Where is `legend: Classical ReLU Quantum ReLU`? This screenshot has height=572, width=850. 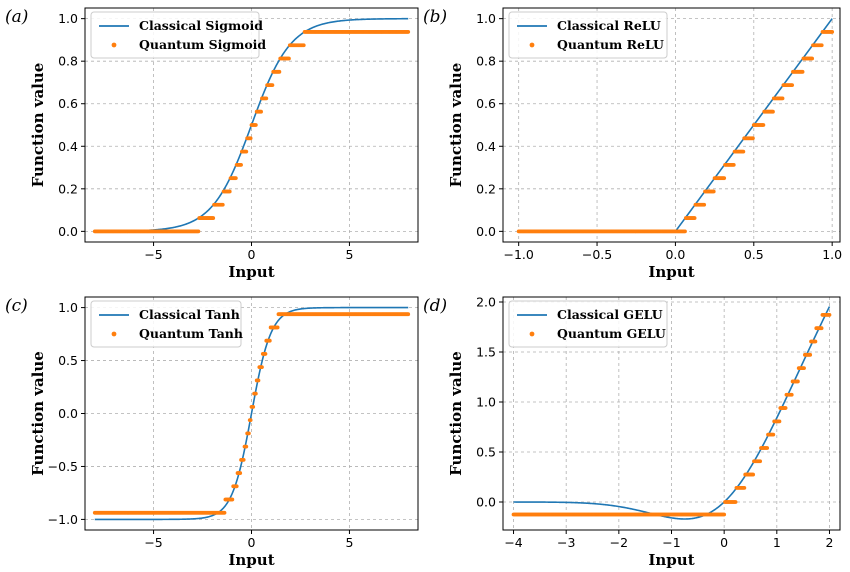 legend: Classical ReLU Quantum ReLU is located at coordinates (588, 35).